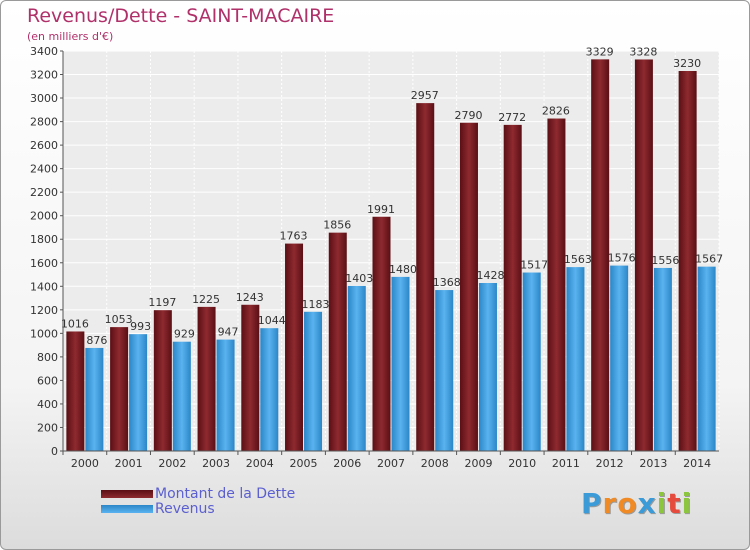  What do you see at coordinates (294, 236) in the screenshot?
I see `debt-value-label: 1763` at bounding box center [294, 236].